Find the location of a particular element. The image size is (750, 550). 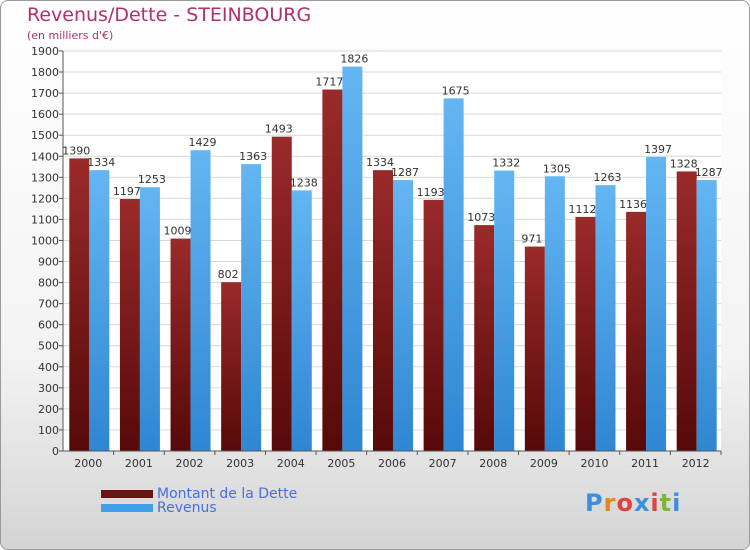

y-tick-label: 1400 is located at coordinates (45, 156).